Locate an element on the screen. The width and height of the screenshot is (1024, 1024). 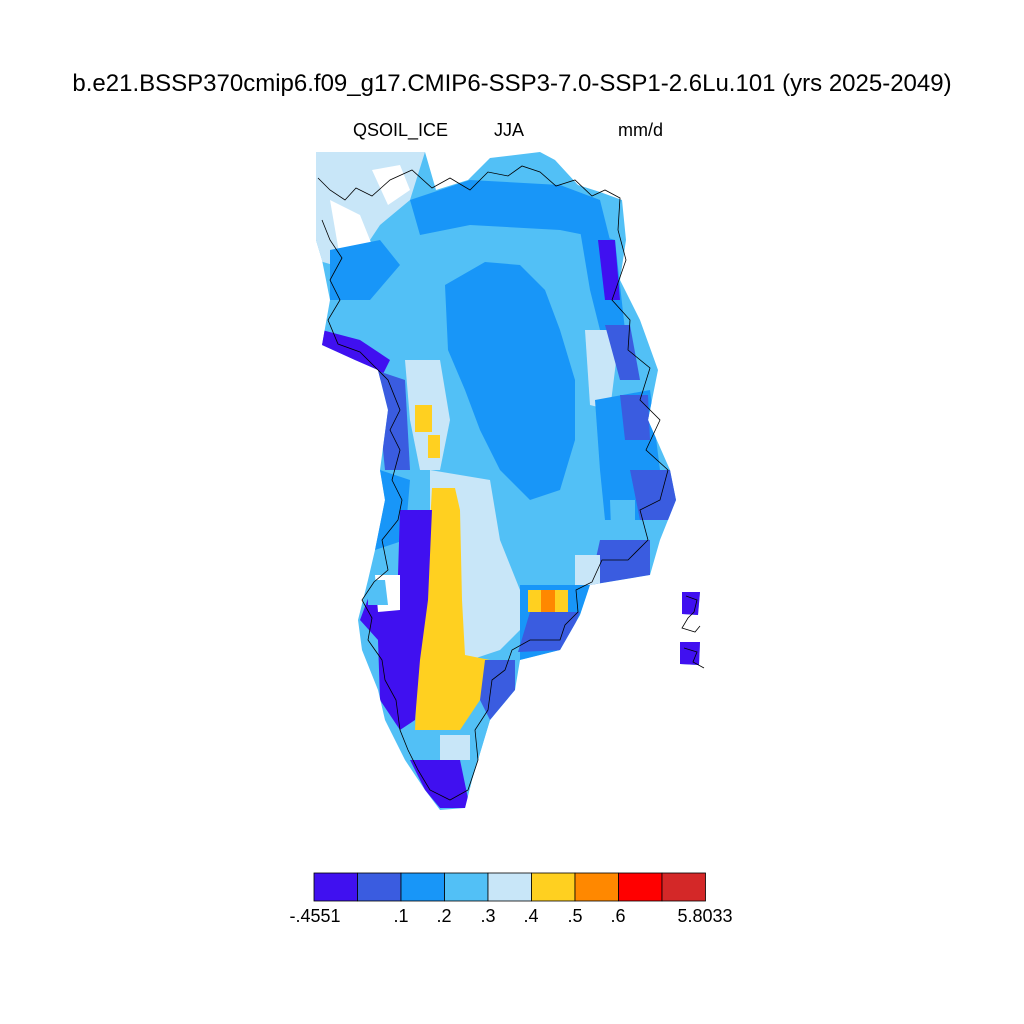
colorbar-label-2: .2 is located at coordinates (444, 916).